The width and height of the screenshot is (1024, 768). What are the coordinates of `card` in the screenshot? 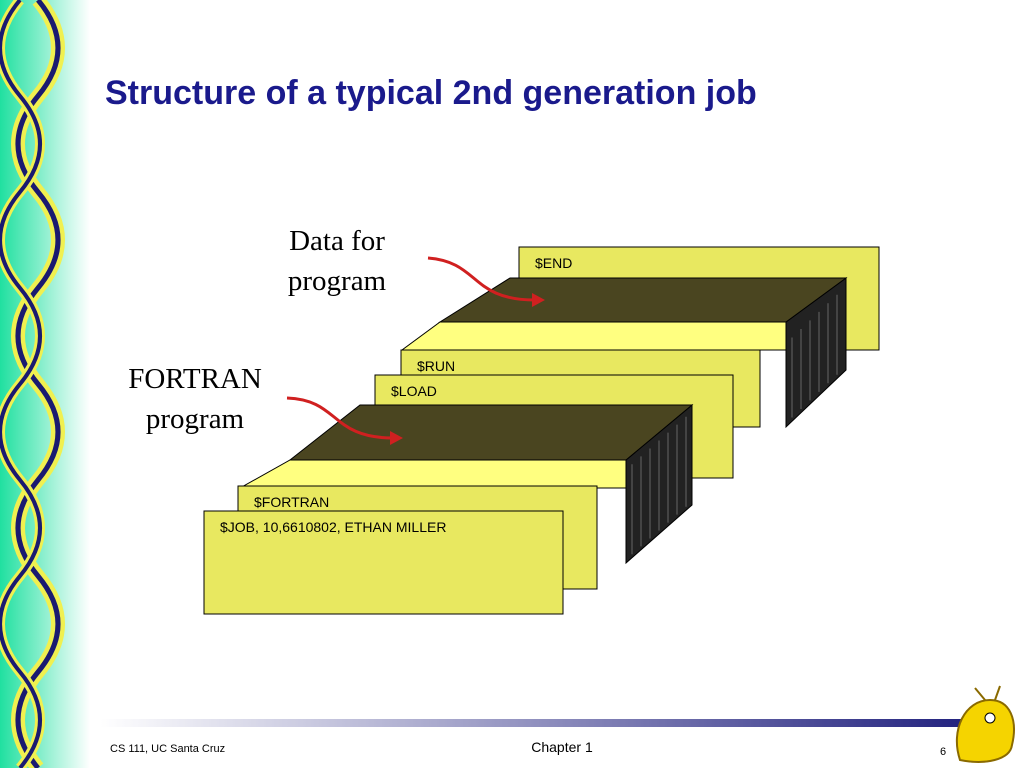 It's located at (383, 562).